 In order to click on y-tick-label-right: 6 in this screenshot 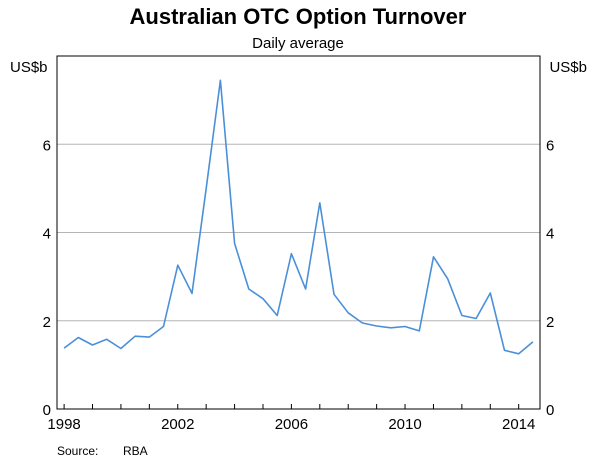, I will do `click(550, 145)`.